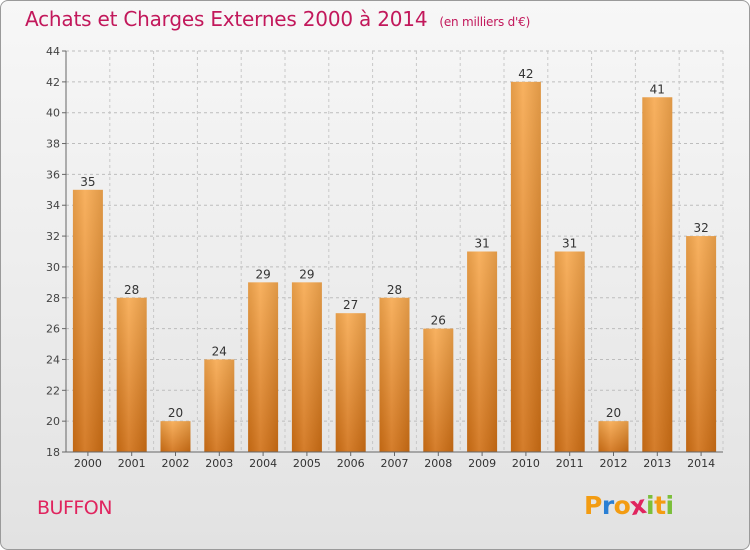 The width and height of the screenshot is (750, 550). Describe the element at coordinates (88, 463) in the screenshot. I see `x-tick-label: 2000` at that location.